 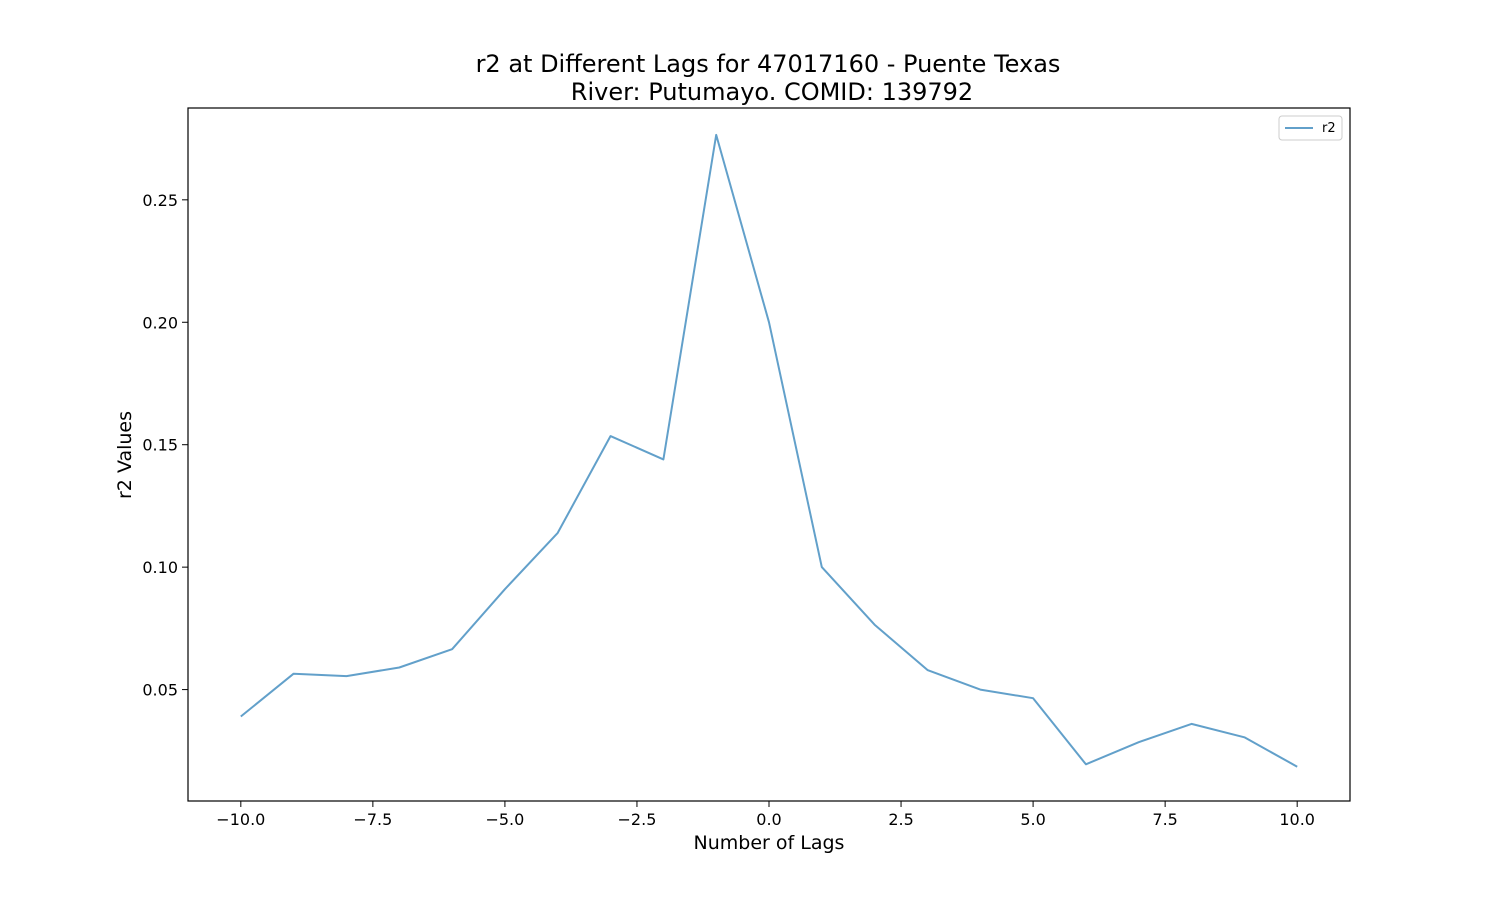 I want to click on y-axis-label: r2 Values, so click(x=125, y=455).